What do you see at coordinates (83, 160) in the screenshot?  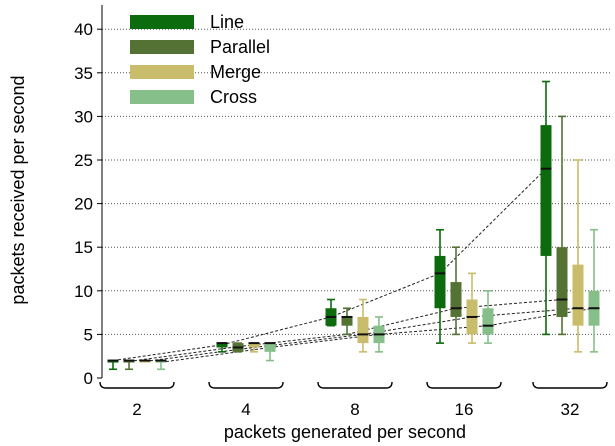 I see `y-tick-label: 25` at bounding box center [83, 160].